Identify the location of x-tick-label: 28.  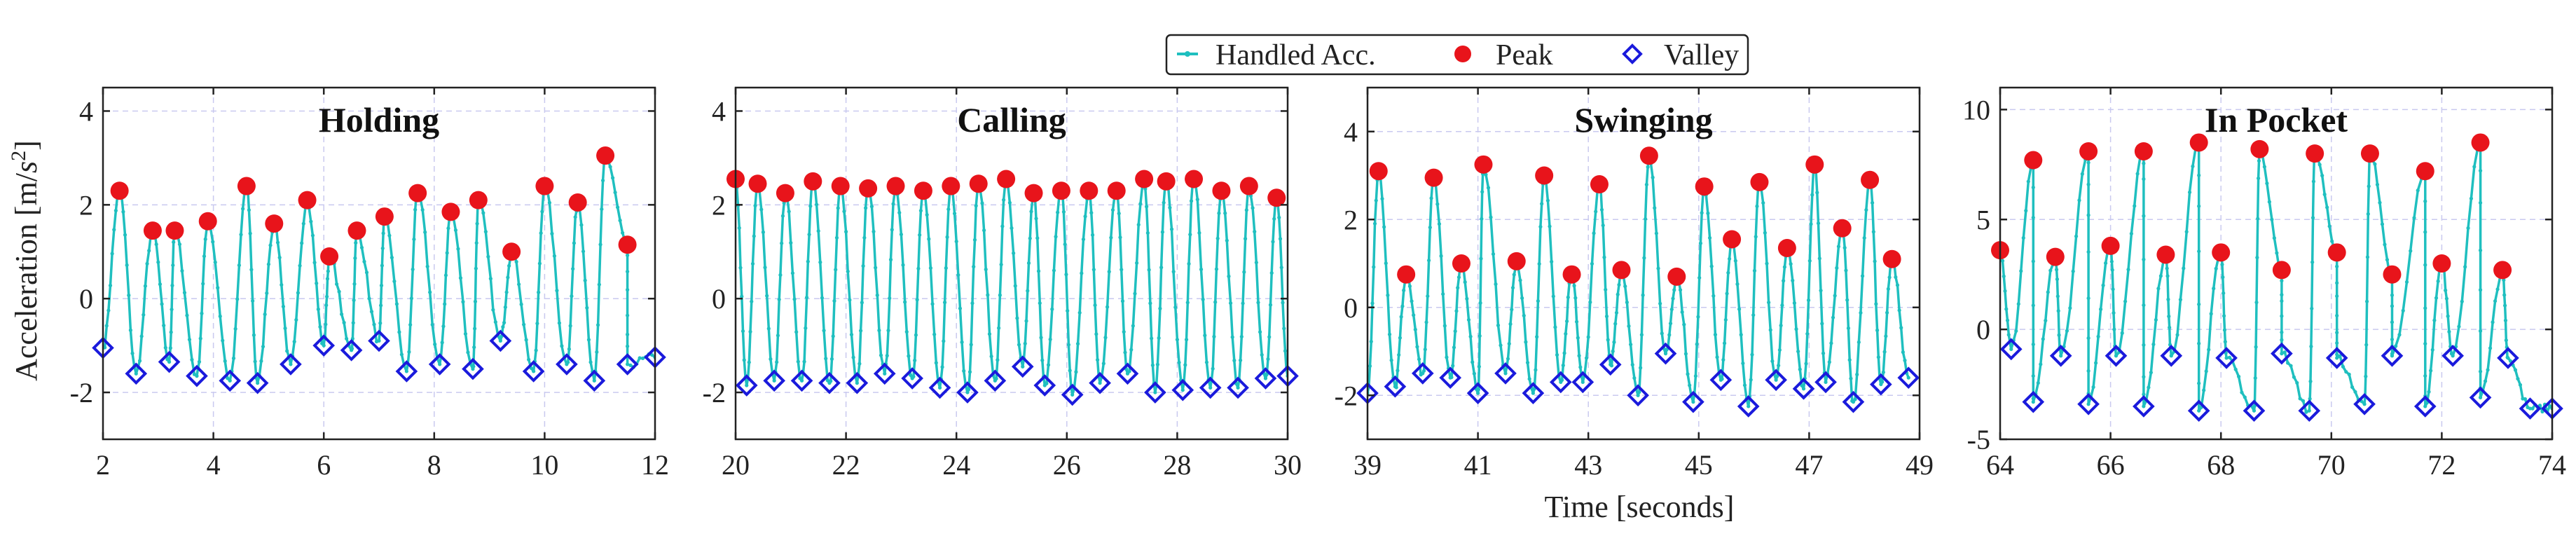
(1177, 465).